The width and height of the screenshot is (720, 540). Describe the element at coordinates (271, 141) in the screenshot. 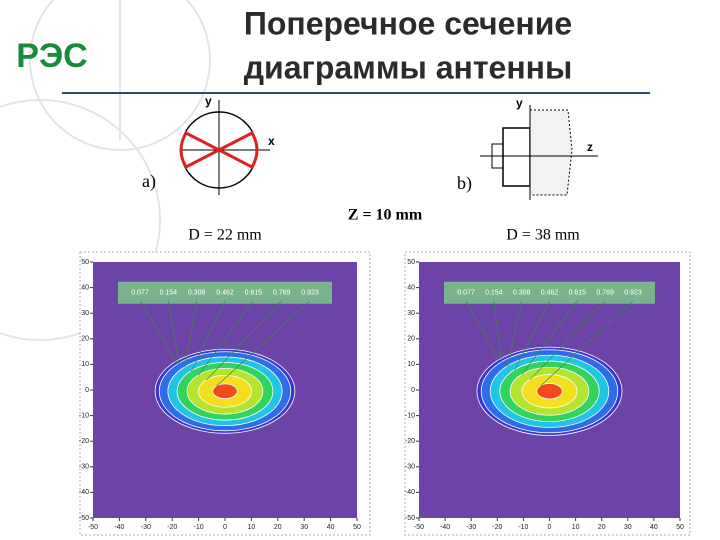

I see `axis-label: x` at that location.